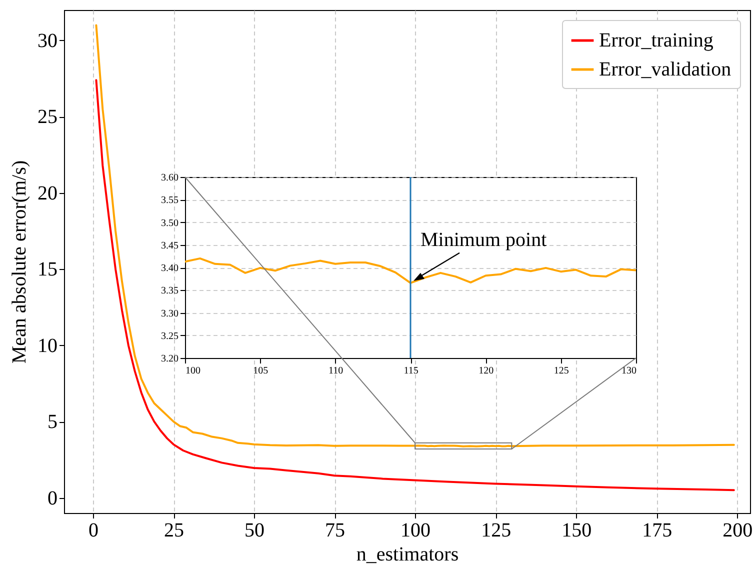  Describe the element at coordinates (169, 268) in the screenshot. I see `y-tick-label: 3.40` at that location.